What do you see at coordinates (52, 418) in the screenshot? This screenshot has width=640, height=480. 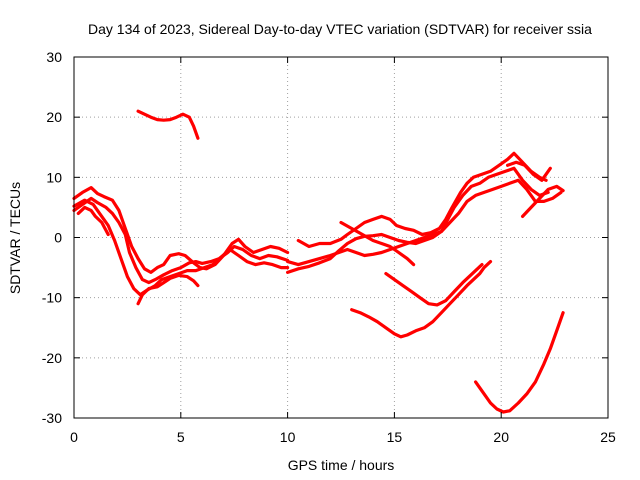 I see `y-tick-label: -30` at bounding box center [52, 418].